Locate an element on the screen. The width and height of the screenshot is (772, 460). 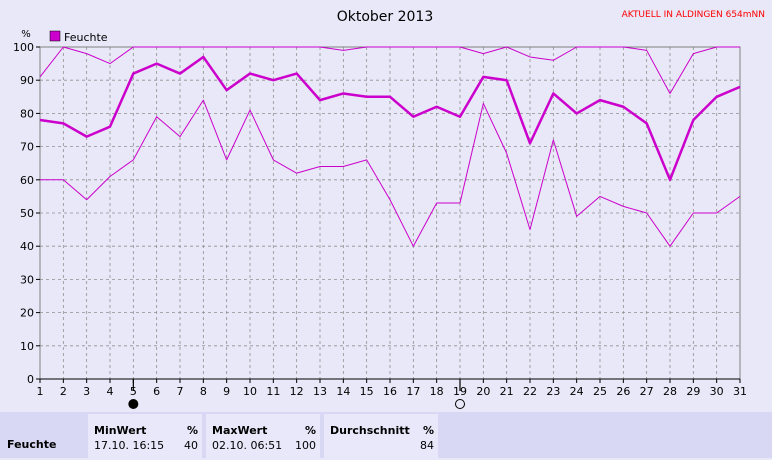
min-cell: MinWert % 17.10. 16:15 40 is located at coordinates (145, 437).